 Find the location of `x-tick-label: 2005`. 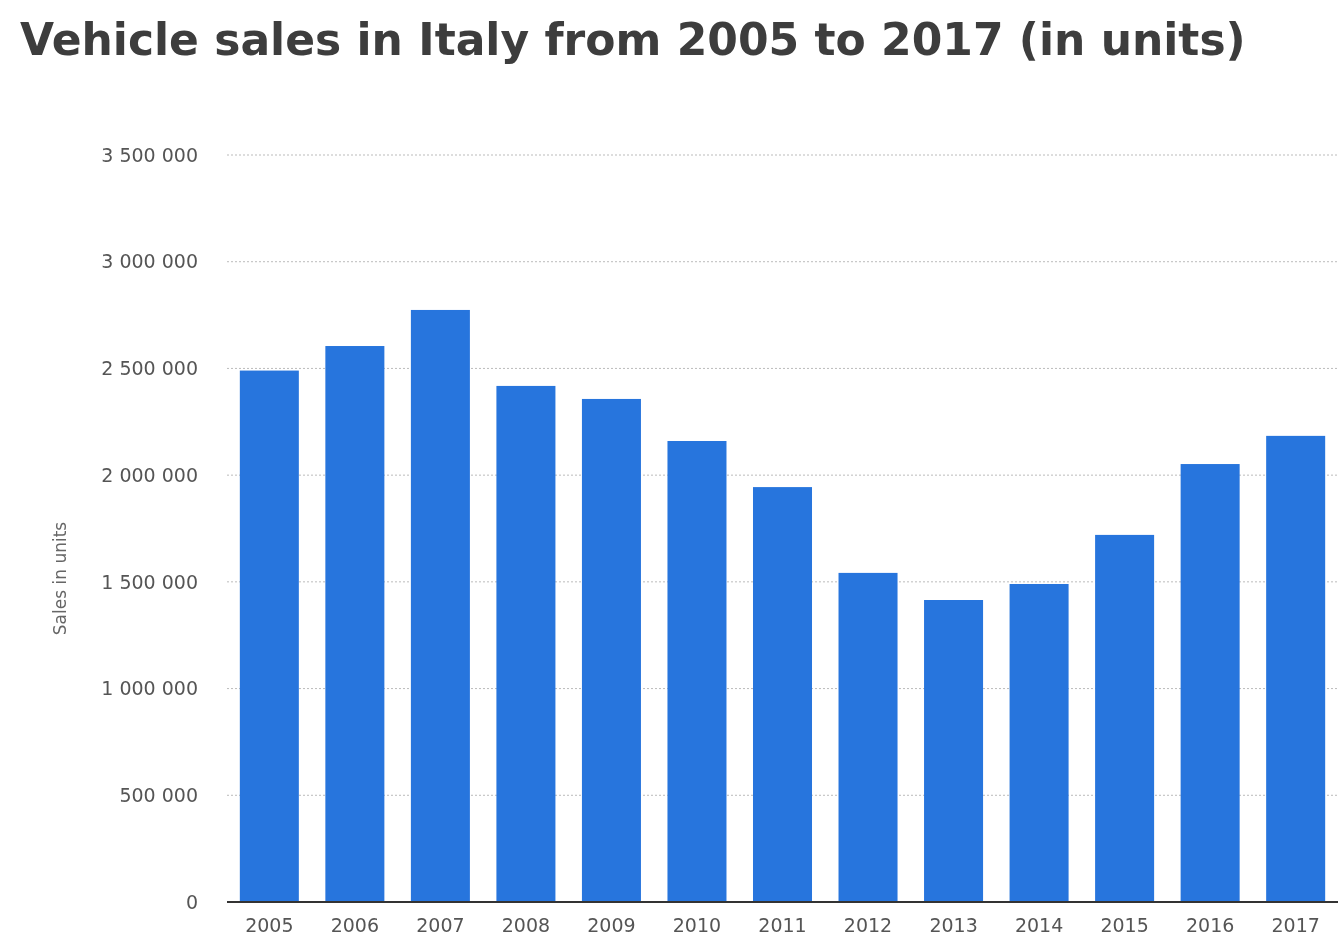

x-tick-label: 2005 is located at coordinates (269, 925).